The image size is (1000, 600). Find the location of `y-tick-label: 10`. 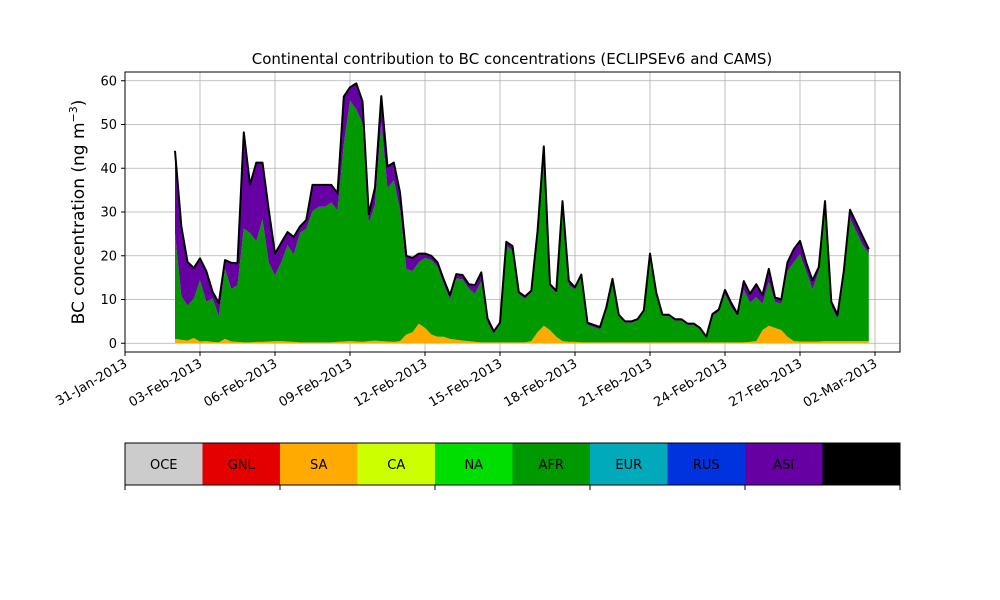

y-tick-label: 10 is located at coordinates (108, 300).